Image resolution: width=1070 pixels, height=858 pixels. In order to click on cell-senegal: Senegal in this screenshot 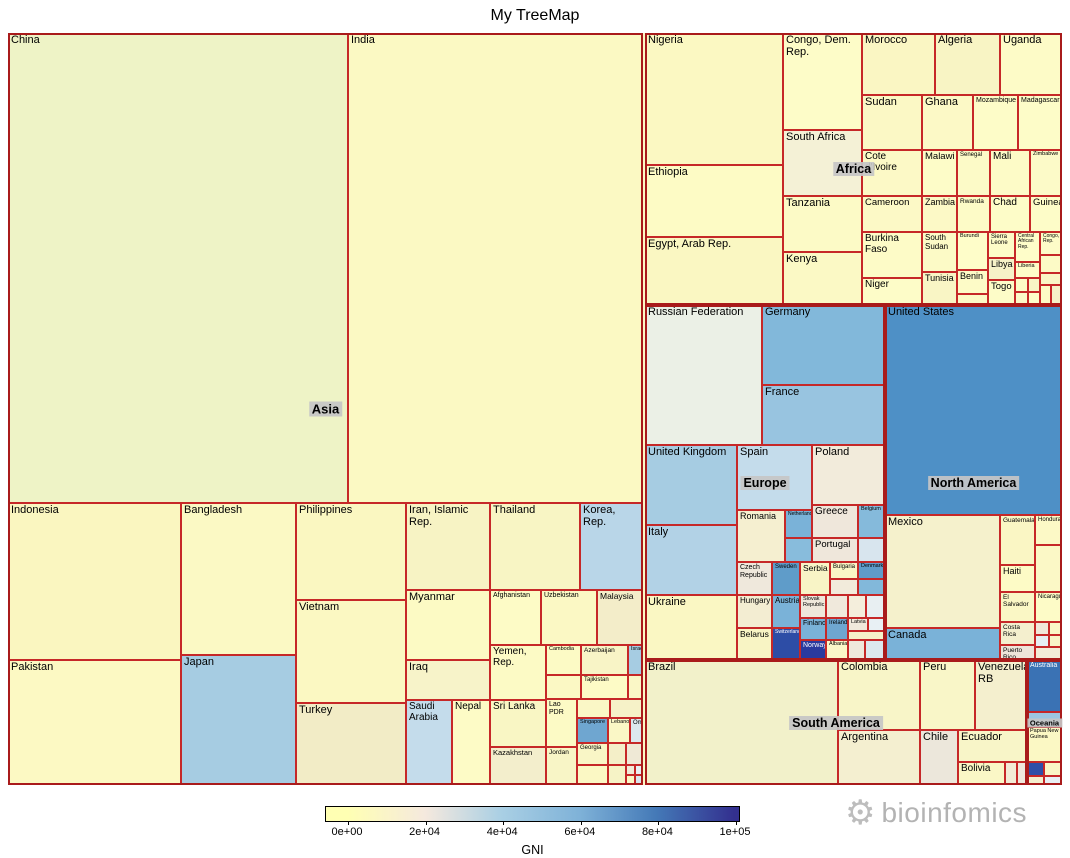, I will do `click(973, 173)`.